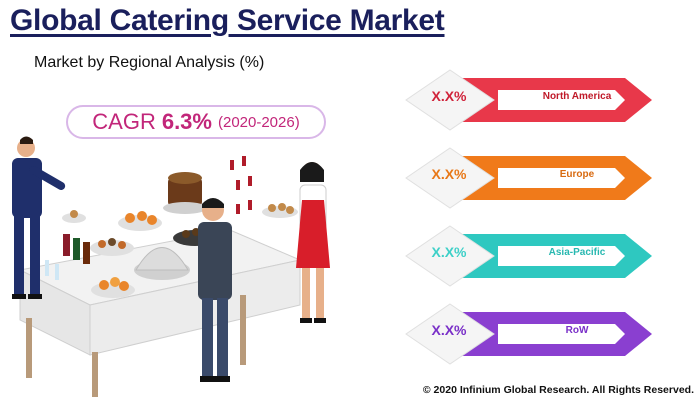 This screenshot has width=700, height=400. Describe the element at coordinates (39, 217) in the screenshot. I see `man-left-figure-icon` at that location.